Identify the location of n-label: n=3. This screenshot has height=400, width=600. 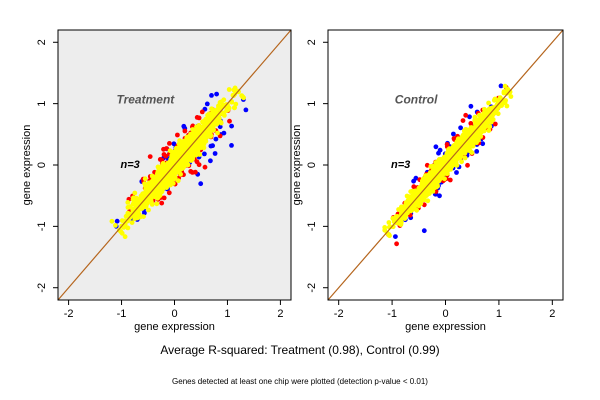
(129, 165).